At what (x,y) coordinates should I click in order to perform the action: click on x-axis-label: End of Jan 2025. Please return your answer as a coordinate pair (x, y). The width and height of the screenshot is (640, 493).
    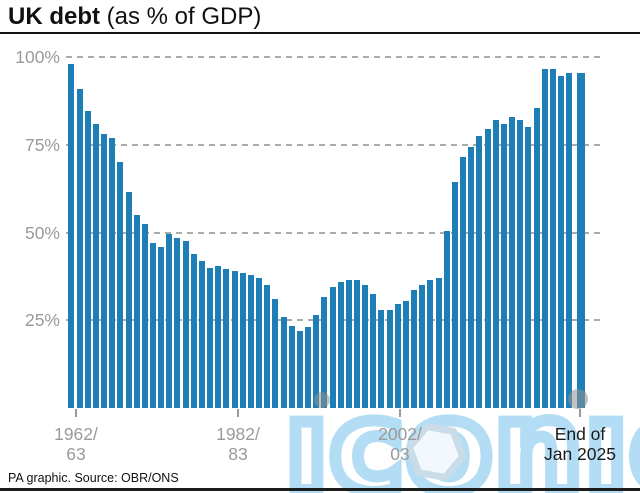
    Looking at the image, I should click on (579, 444).